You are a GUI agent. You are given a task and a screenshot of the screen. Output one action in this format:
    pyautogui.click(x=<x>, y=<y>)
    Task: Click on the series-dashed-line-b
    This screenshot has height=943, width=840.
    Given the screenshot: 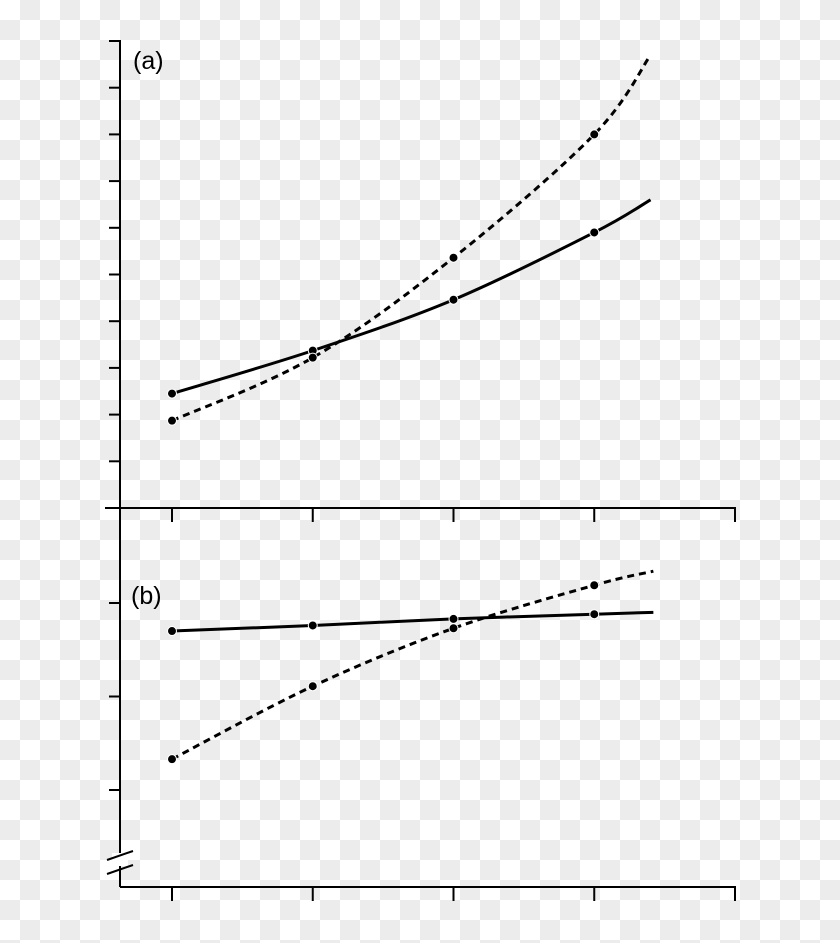 What is the action you would take?
    pyautogui.click(x=412, y=665)
    